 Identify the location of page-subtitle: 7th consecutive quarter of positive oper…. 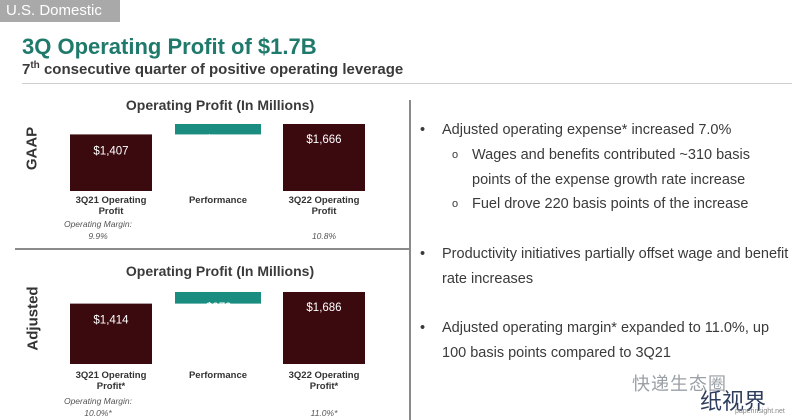
(212, 69).